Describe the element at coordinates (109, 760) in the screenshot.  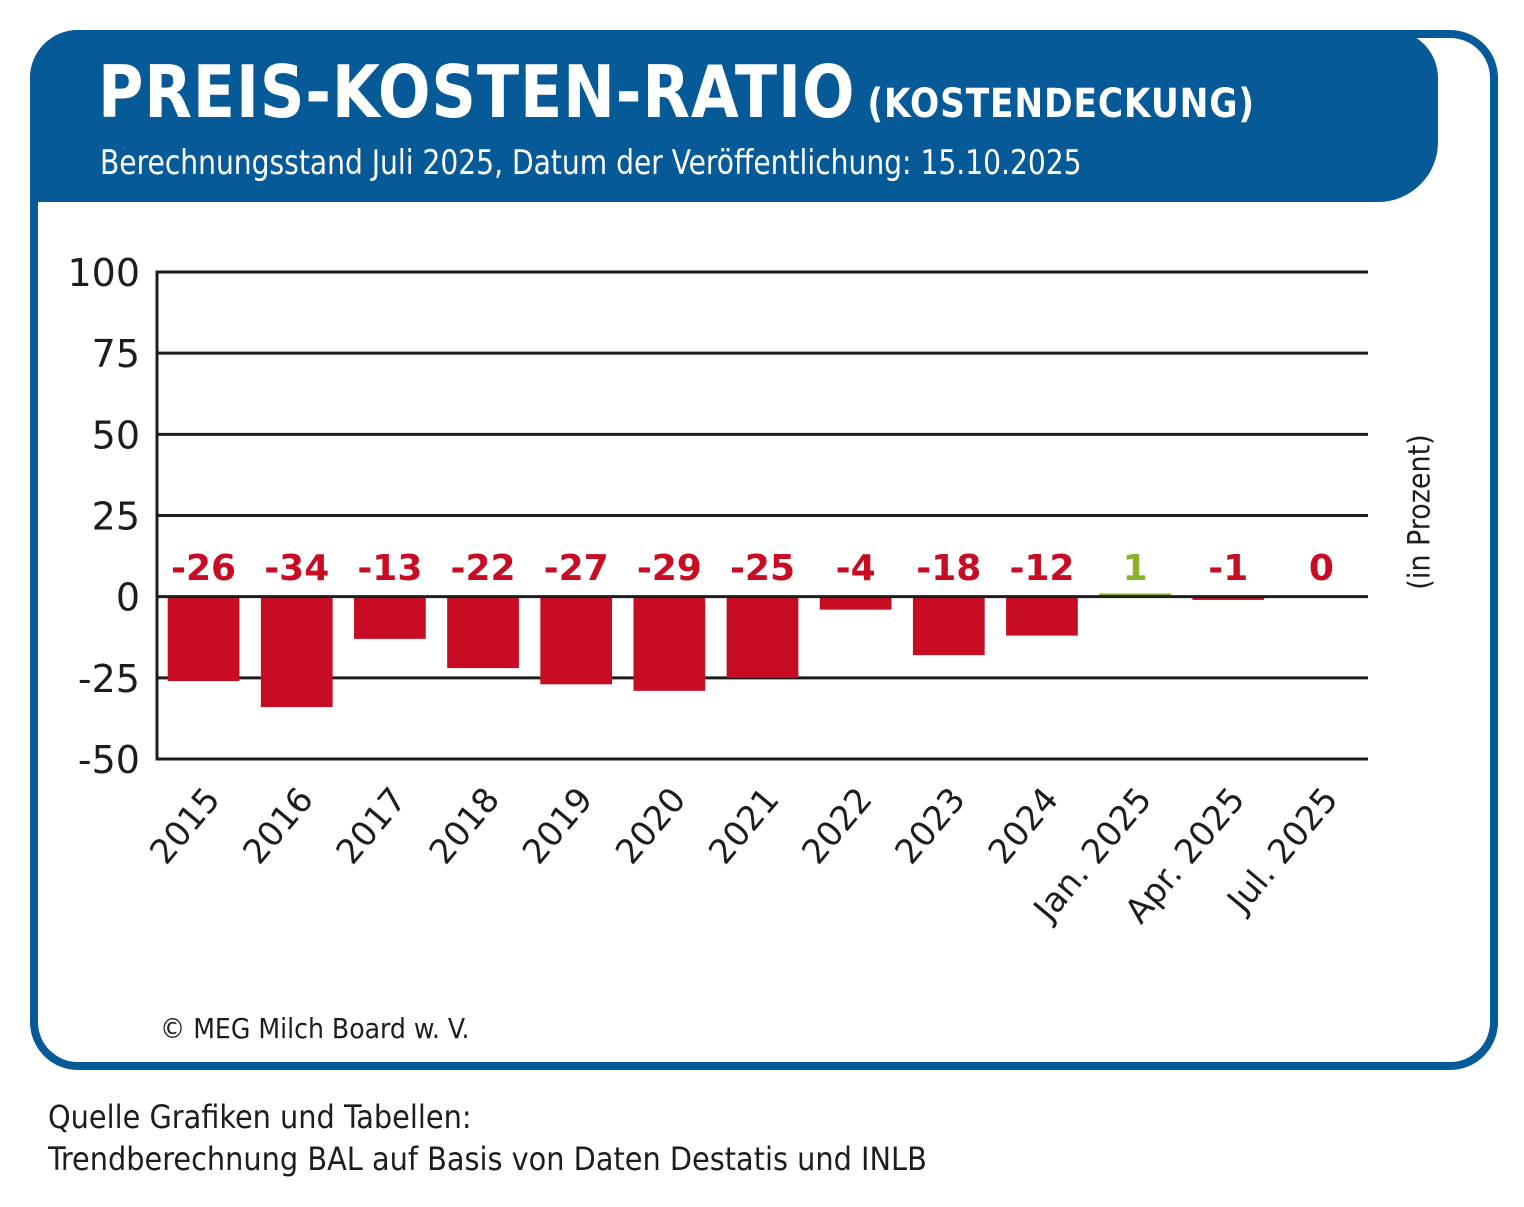
I see `y-tick-label: -50` at that location.